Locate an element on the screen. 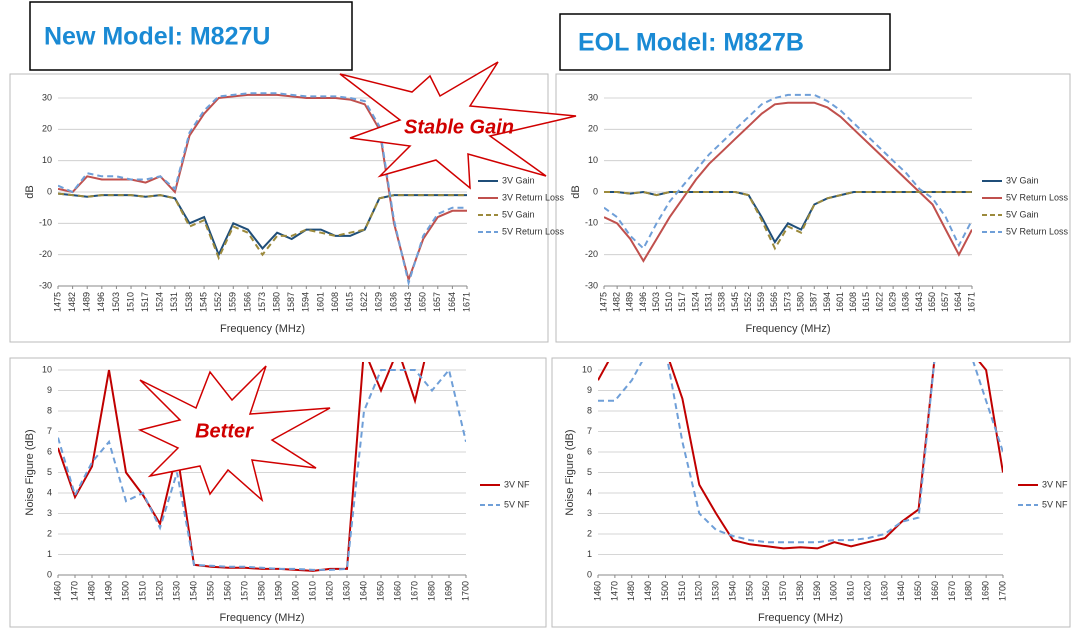 This screenshot has height=628, width=1071. x-tick-label: 1643 is located at coordinates (408, 302).